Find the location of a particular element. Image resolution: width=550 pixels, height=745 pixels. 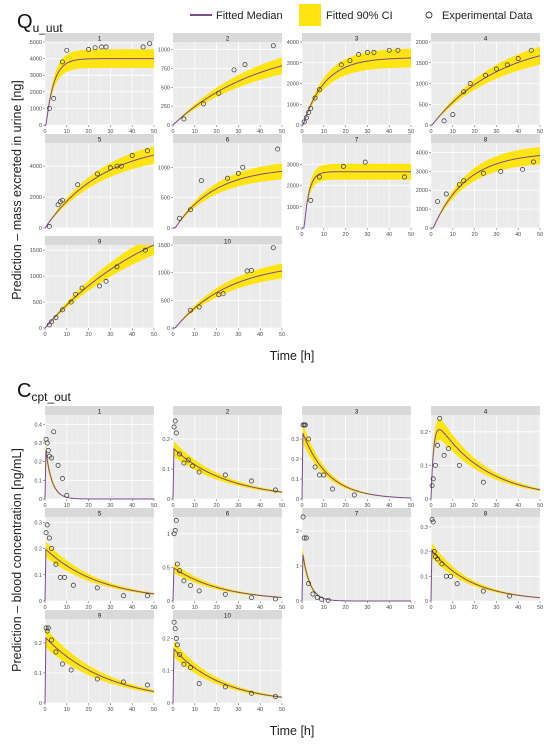

y-tick-label: 3000 is located at coordinates (36, 76).